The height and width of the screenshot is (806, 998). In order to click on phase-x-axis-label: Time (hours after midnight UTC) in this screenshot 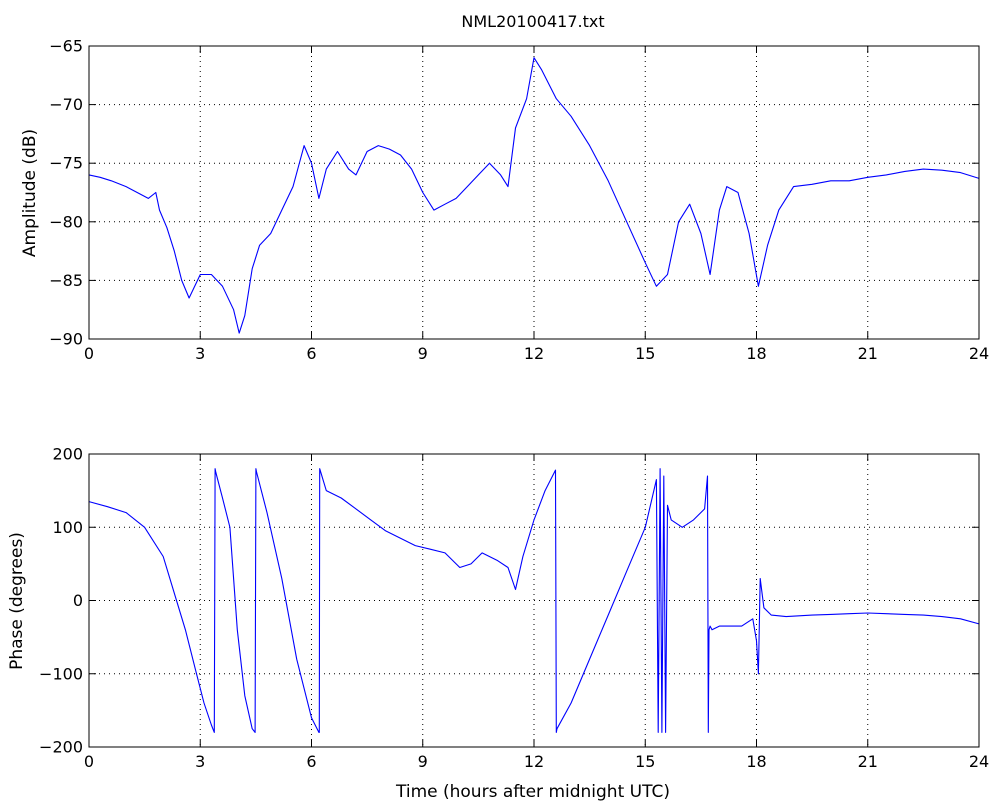, I will do `click(532, 792)`.